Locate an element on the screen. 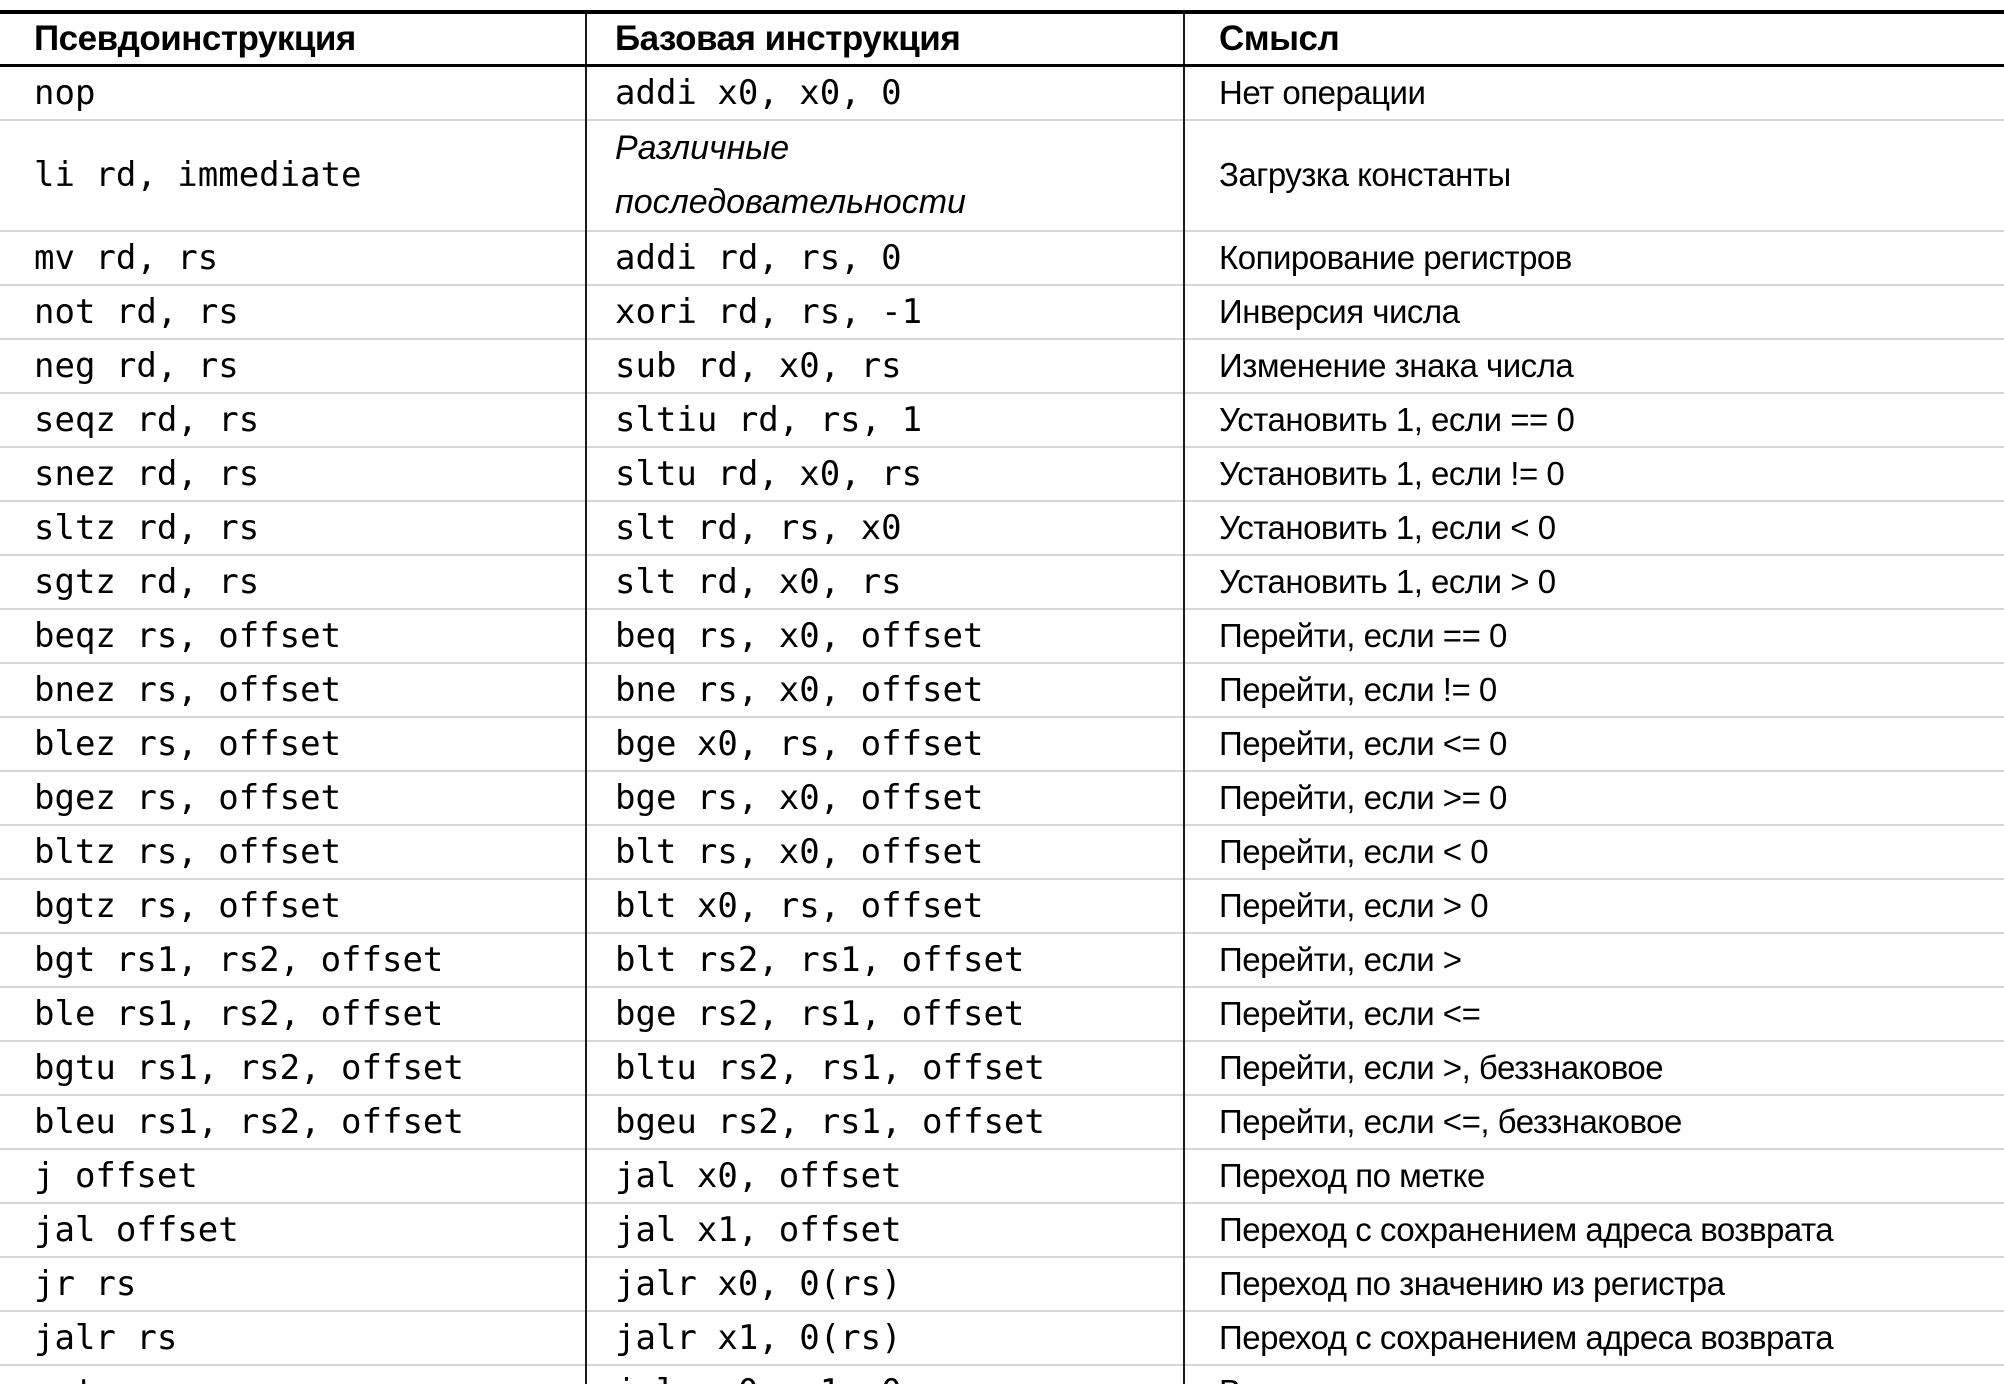 The height and width of the screenshot is (1384, 2004). pseudoinstruction-cell: bleu rs1, rs2, offset is located at coordinates (249, 1121).